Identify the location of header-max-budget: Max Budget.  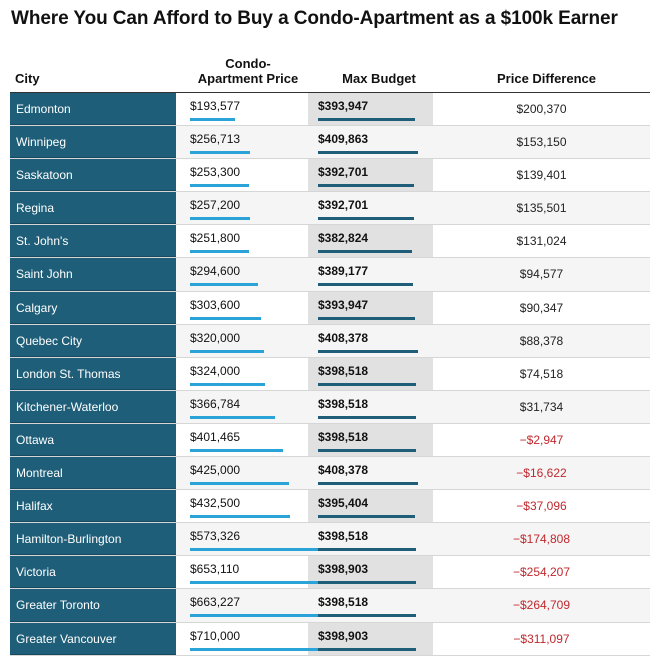
(379, 78).